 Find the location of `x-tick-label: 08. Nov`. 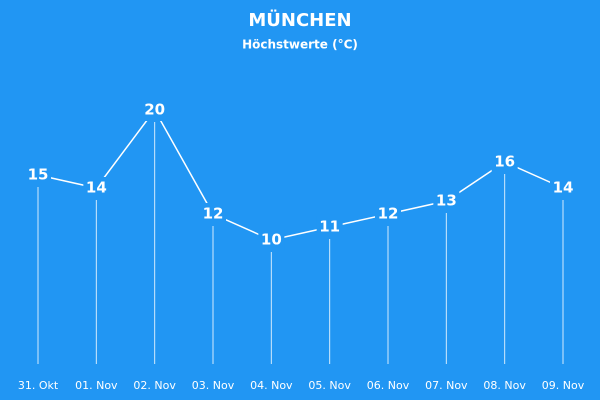

x-tick-label: 08. Nov is located at coordinates (504, 385).